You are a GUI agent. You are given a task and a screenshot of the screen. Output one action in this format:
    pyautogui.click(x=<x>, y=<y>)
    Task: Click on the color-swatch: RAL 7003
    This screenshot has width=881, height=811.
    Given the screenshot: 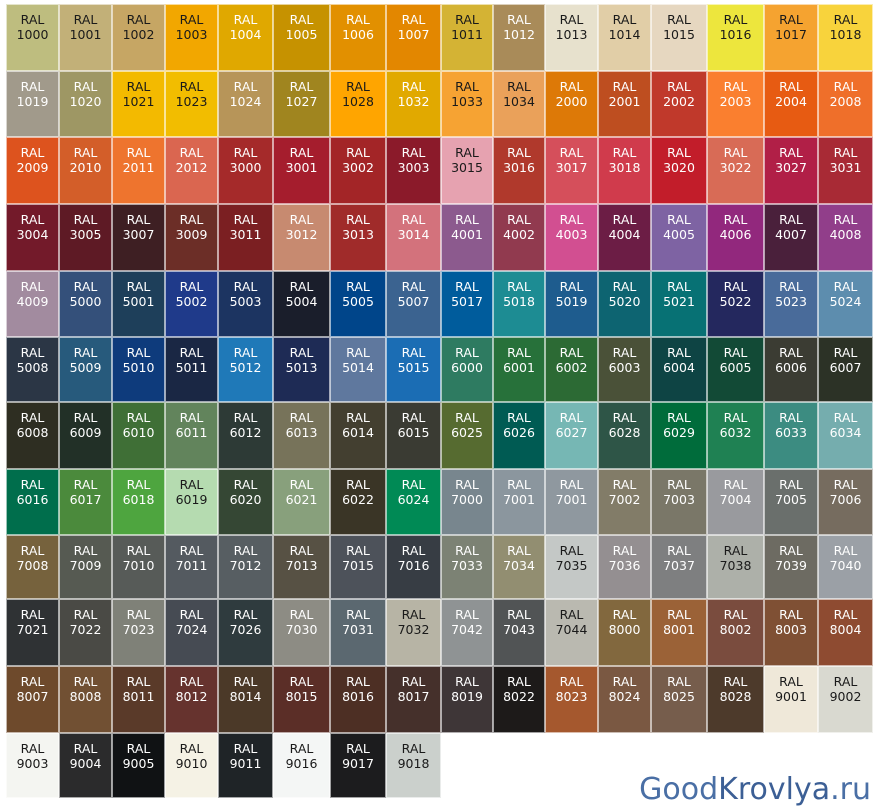 What is the action you would take?
    pyautogui.click(x=679, y=502)
    